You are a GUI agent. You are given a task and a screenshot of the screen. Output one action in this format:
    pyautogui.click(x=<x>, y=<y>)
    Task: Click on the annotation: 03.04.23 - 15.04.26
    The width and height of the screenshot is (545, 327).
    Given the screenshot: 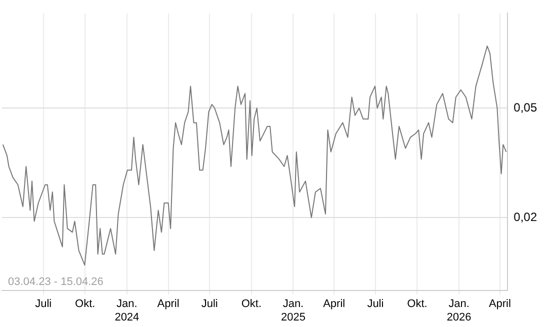 What is the action you would take?
    pyautogui.click(x=56, y=282)
    